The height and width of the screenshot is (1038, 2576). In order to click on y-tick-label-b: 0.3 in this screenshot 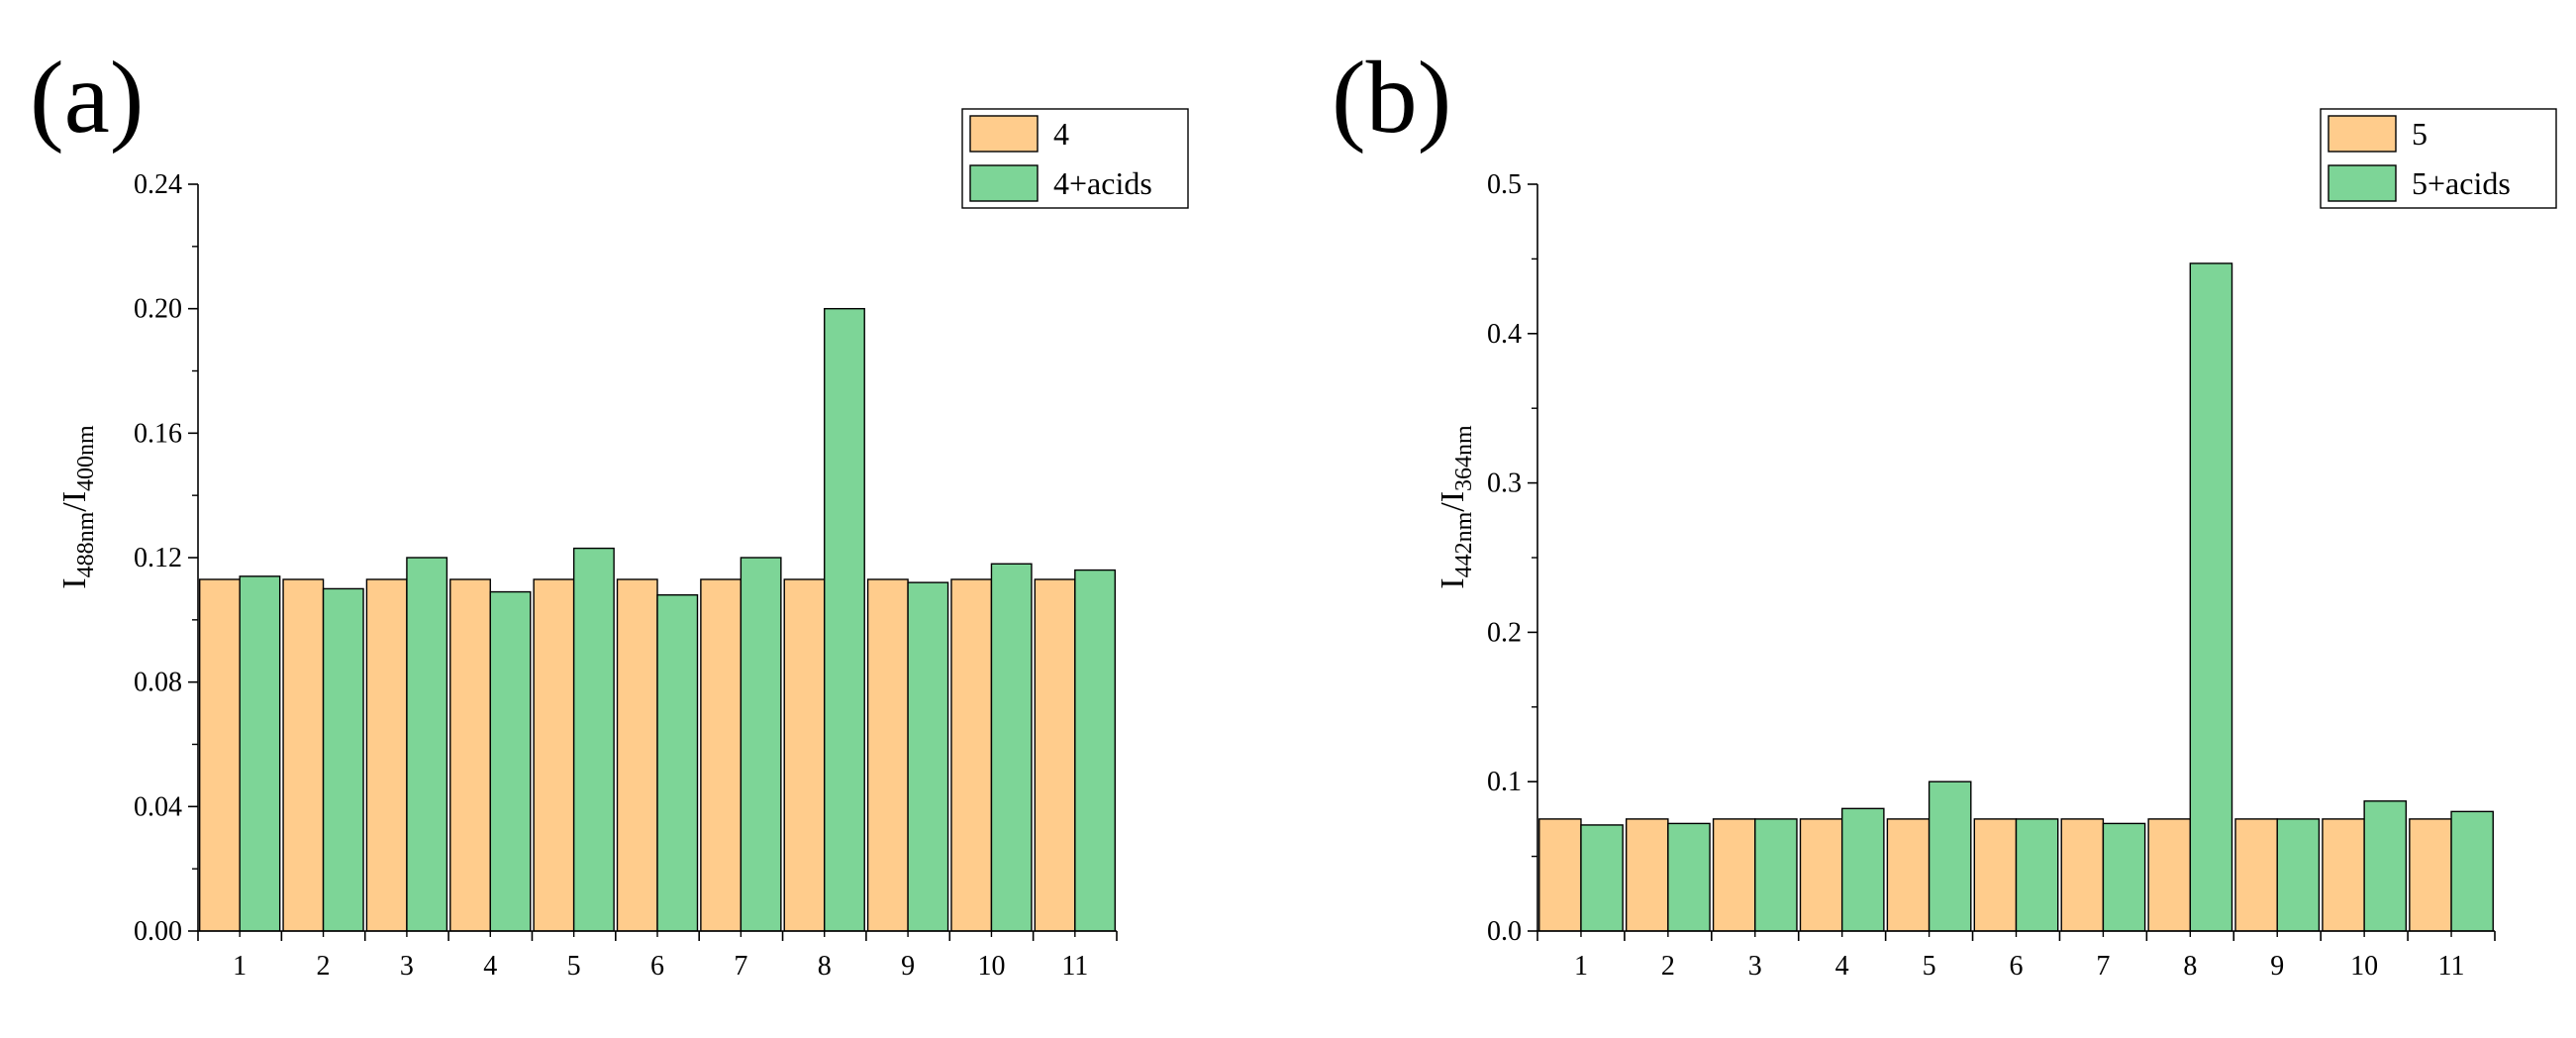, I will do `click(1504, 484)`.